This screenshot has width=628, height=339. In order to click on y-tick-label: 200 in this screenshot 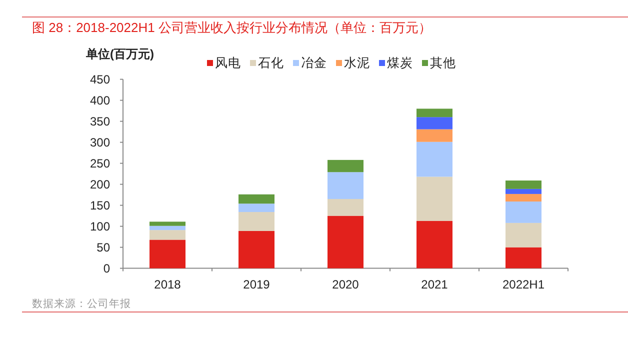, I will do `click(100, 184)`.